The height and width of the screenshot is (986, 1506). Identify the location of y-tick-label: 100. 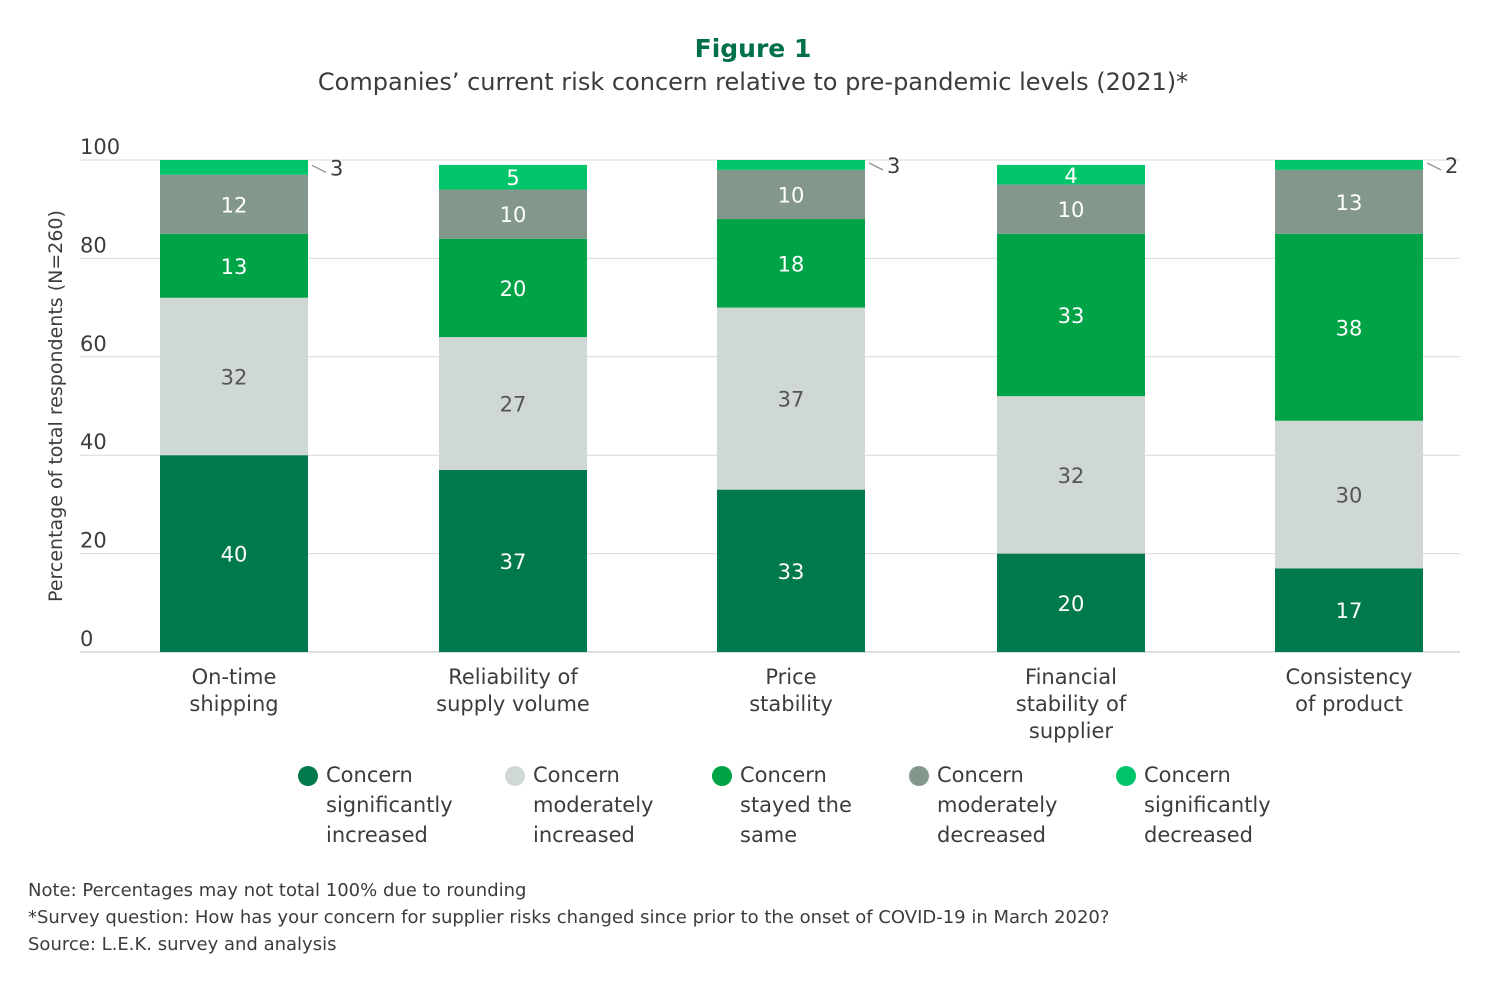
(100, 147).